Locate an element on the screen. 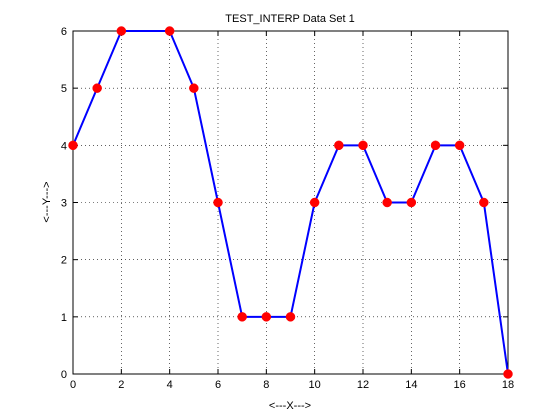  y-tick-label: 1 is located at coordinates (64, 318).